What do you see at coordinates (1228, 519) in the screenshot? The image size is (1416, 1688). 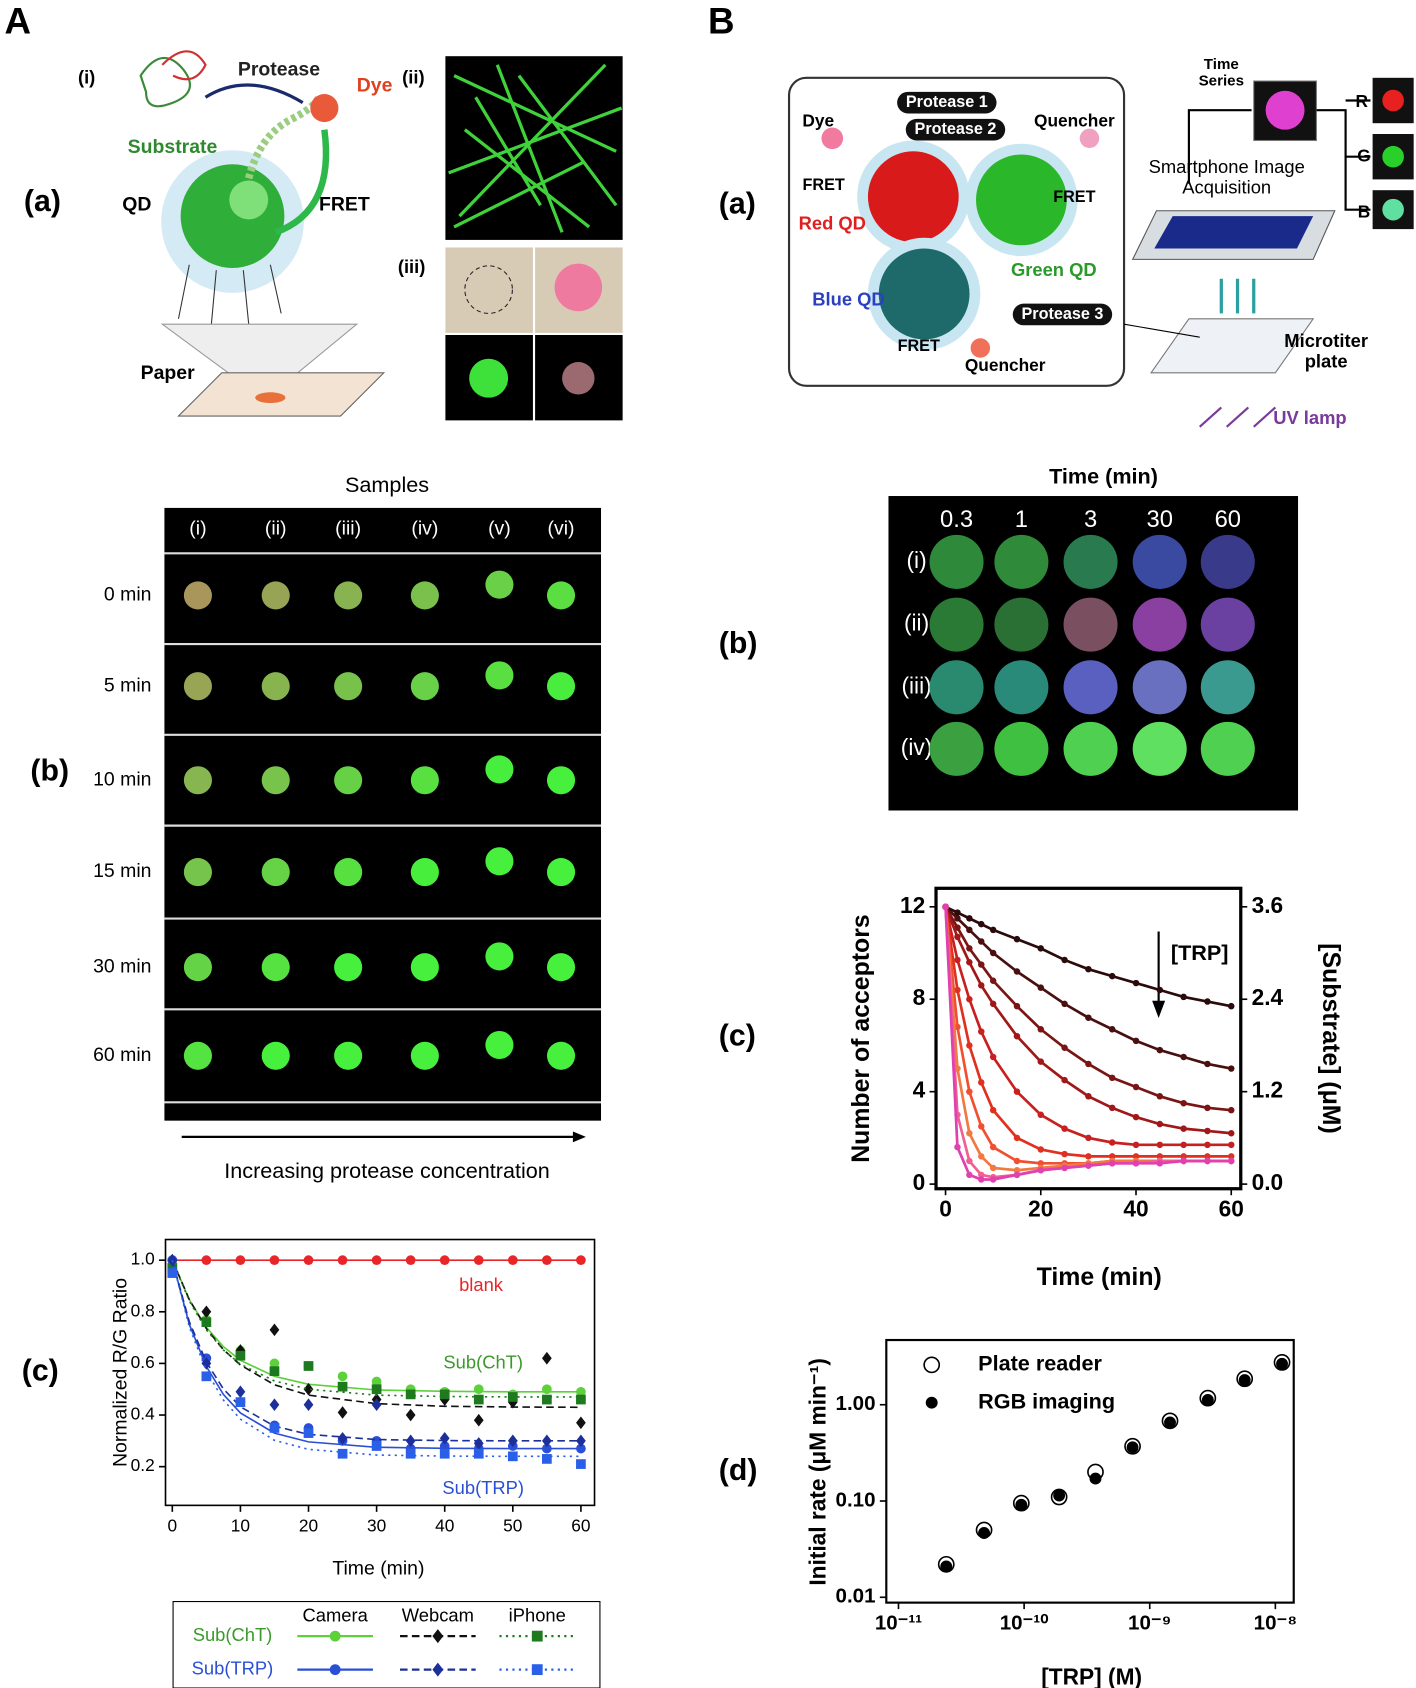 I see `column-label: 60` at bounding box center [1228, 519].